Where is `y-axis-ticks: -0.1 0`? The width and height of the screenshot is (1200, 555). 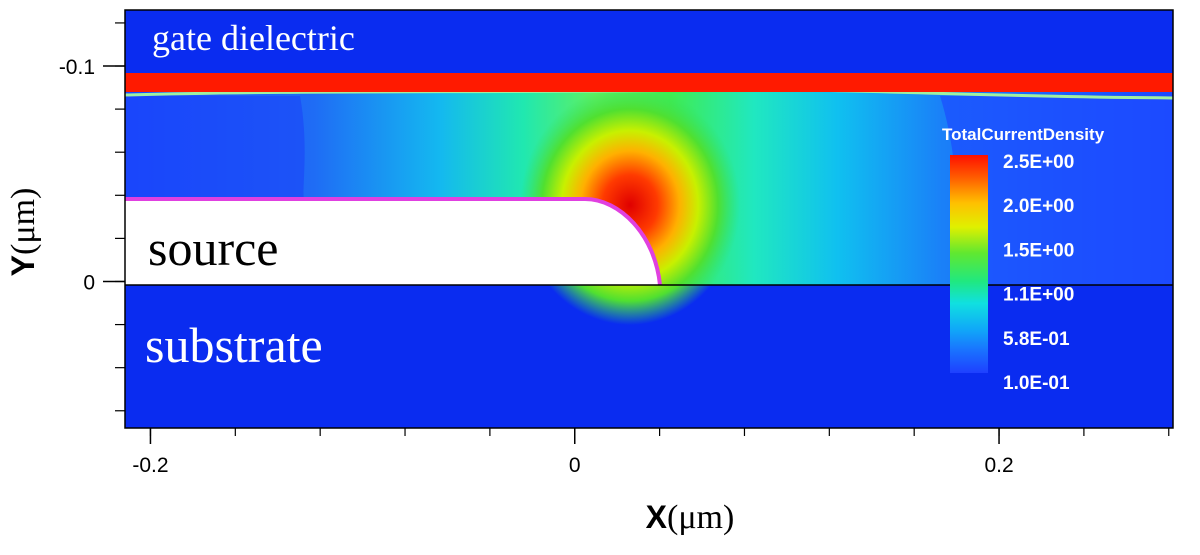 y-axis-ticks: -0.1 0 is located at coordinates (92, 175).